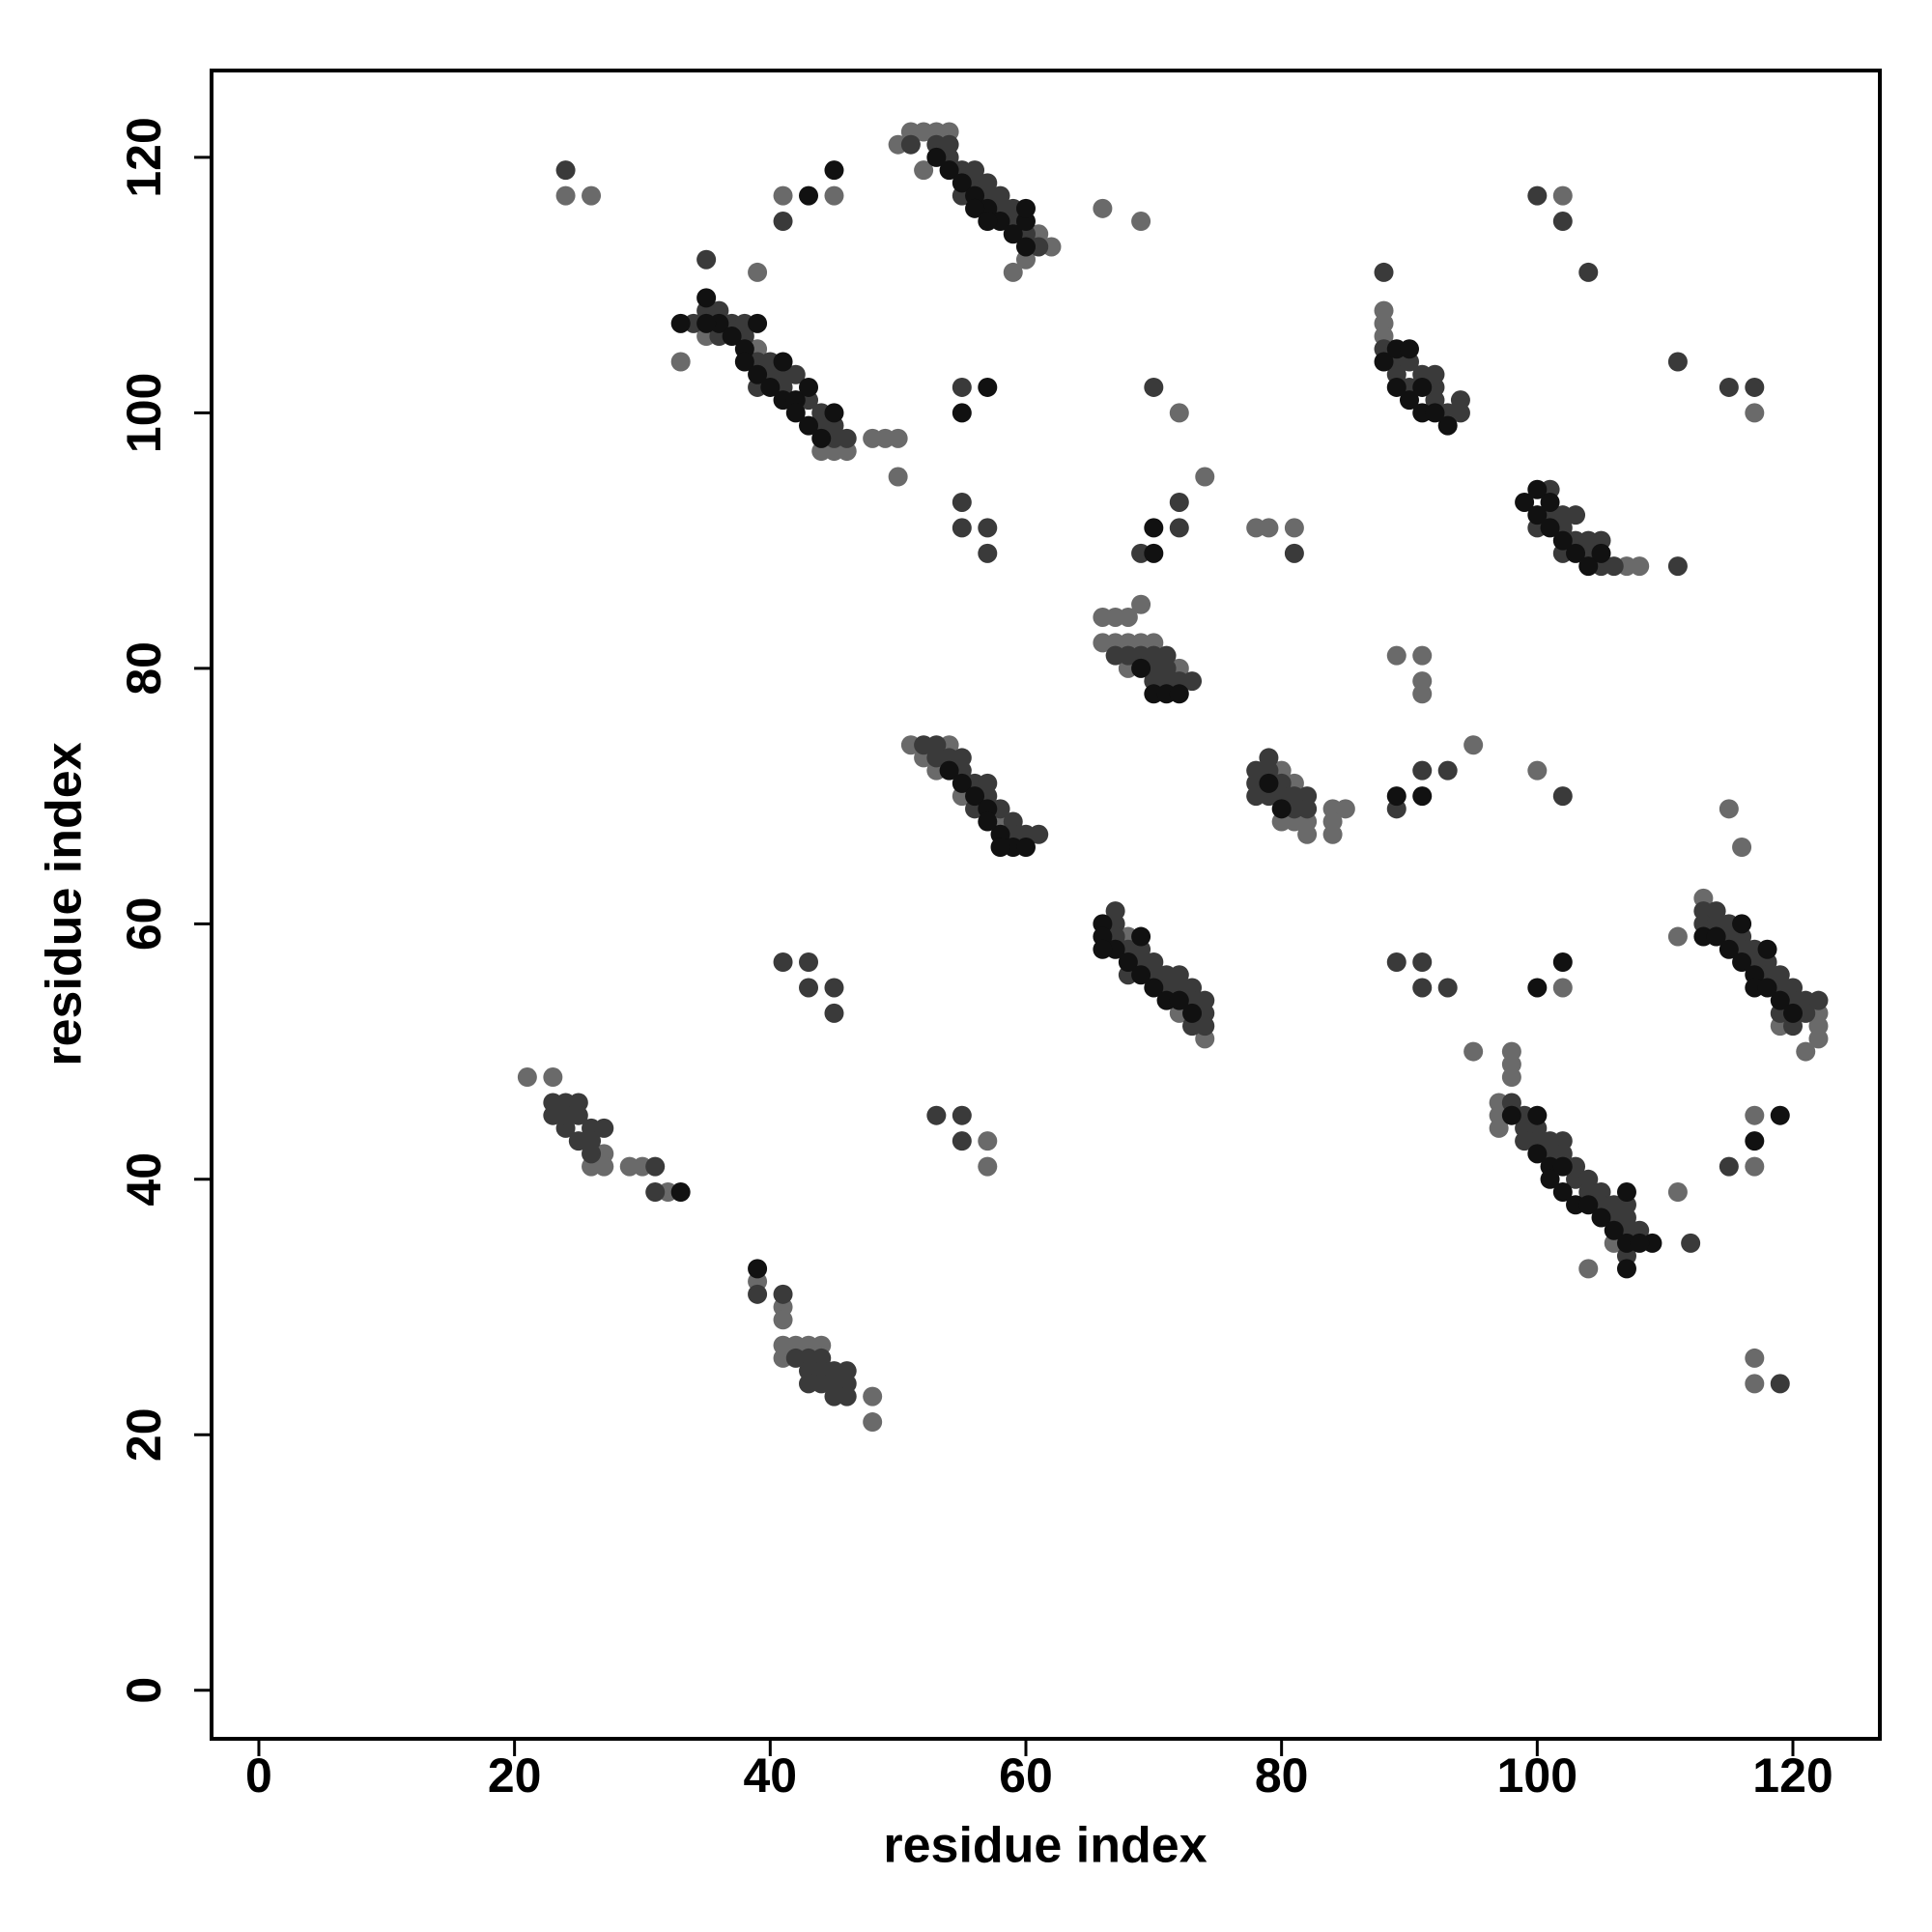 The height and width of the screenshot is (1932, 1932). Describe the element at coordinates (144, 1434) in the screenshot. I see `y-tick-label: 20` at that location.